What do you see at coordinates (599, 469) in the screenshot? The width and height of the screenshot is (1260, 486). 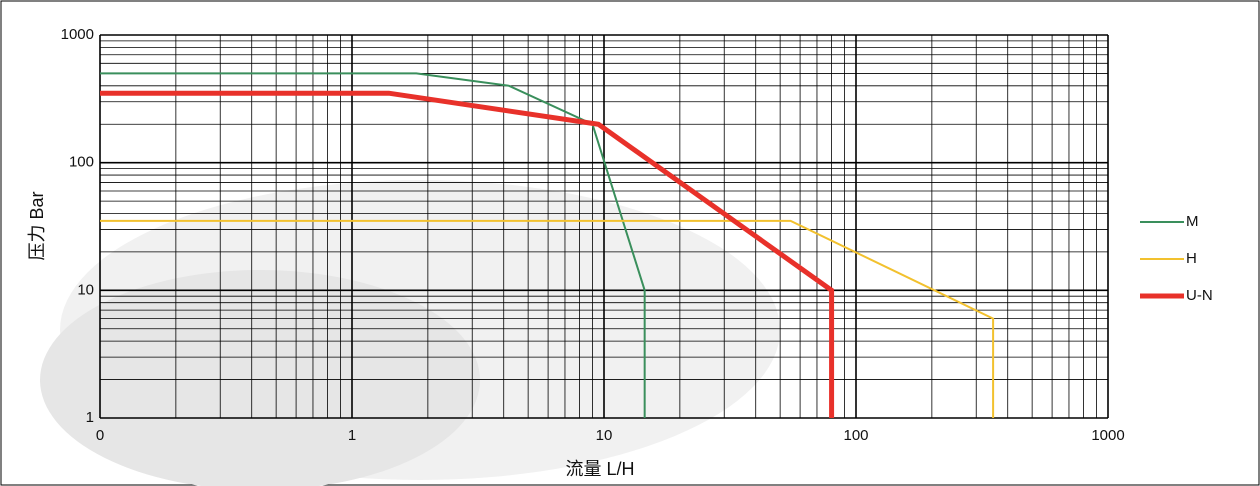 I see `x-axis-label: 流量 L/H` at bounding box center [599, 469].